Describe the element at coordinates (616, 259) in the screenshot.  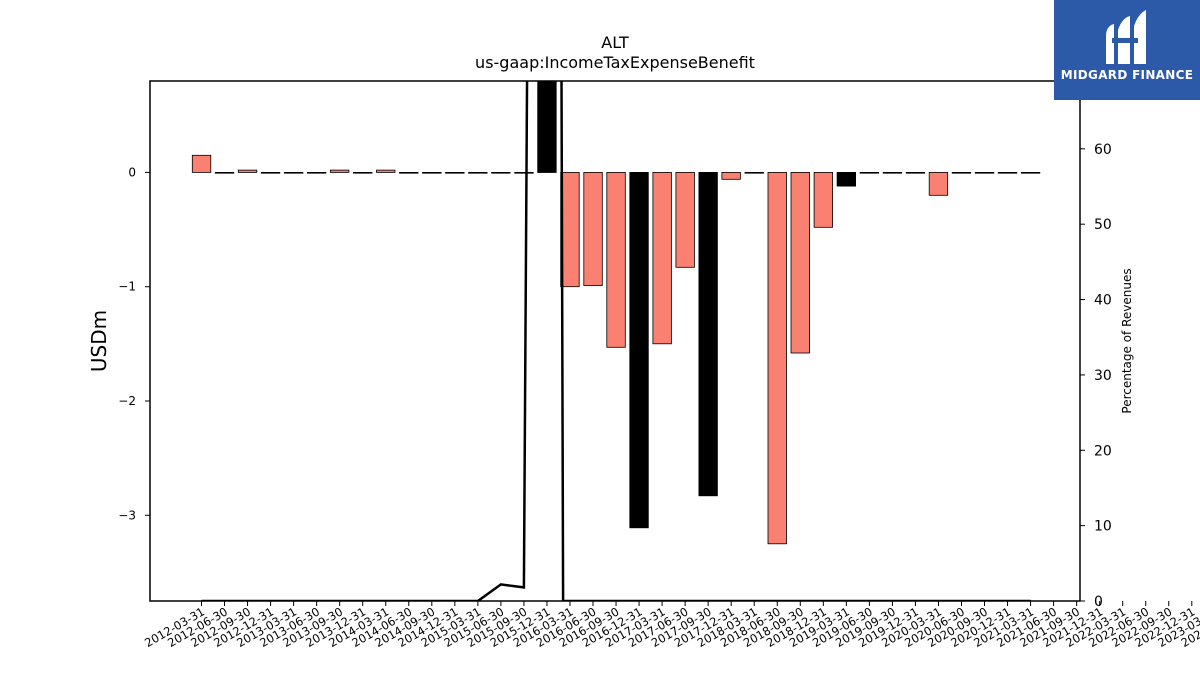
I see `bar-18: -1.53` at that location.